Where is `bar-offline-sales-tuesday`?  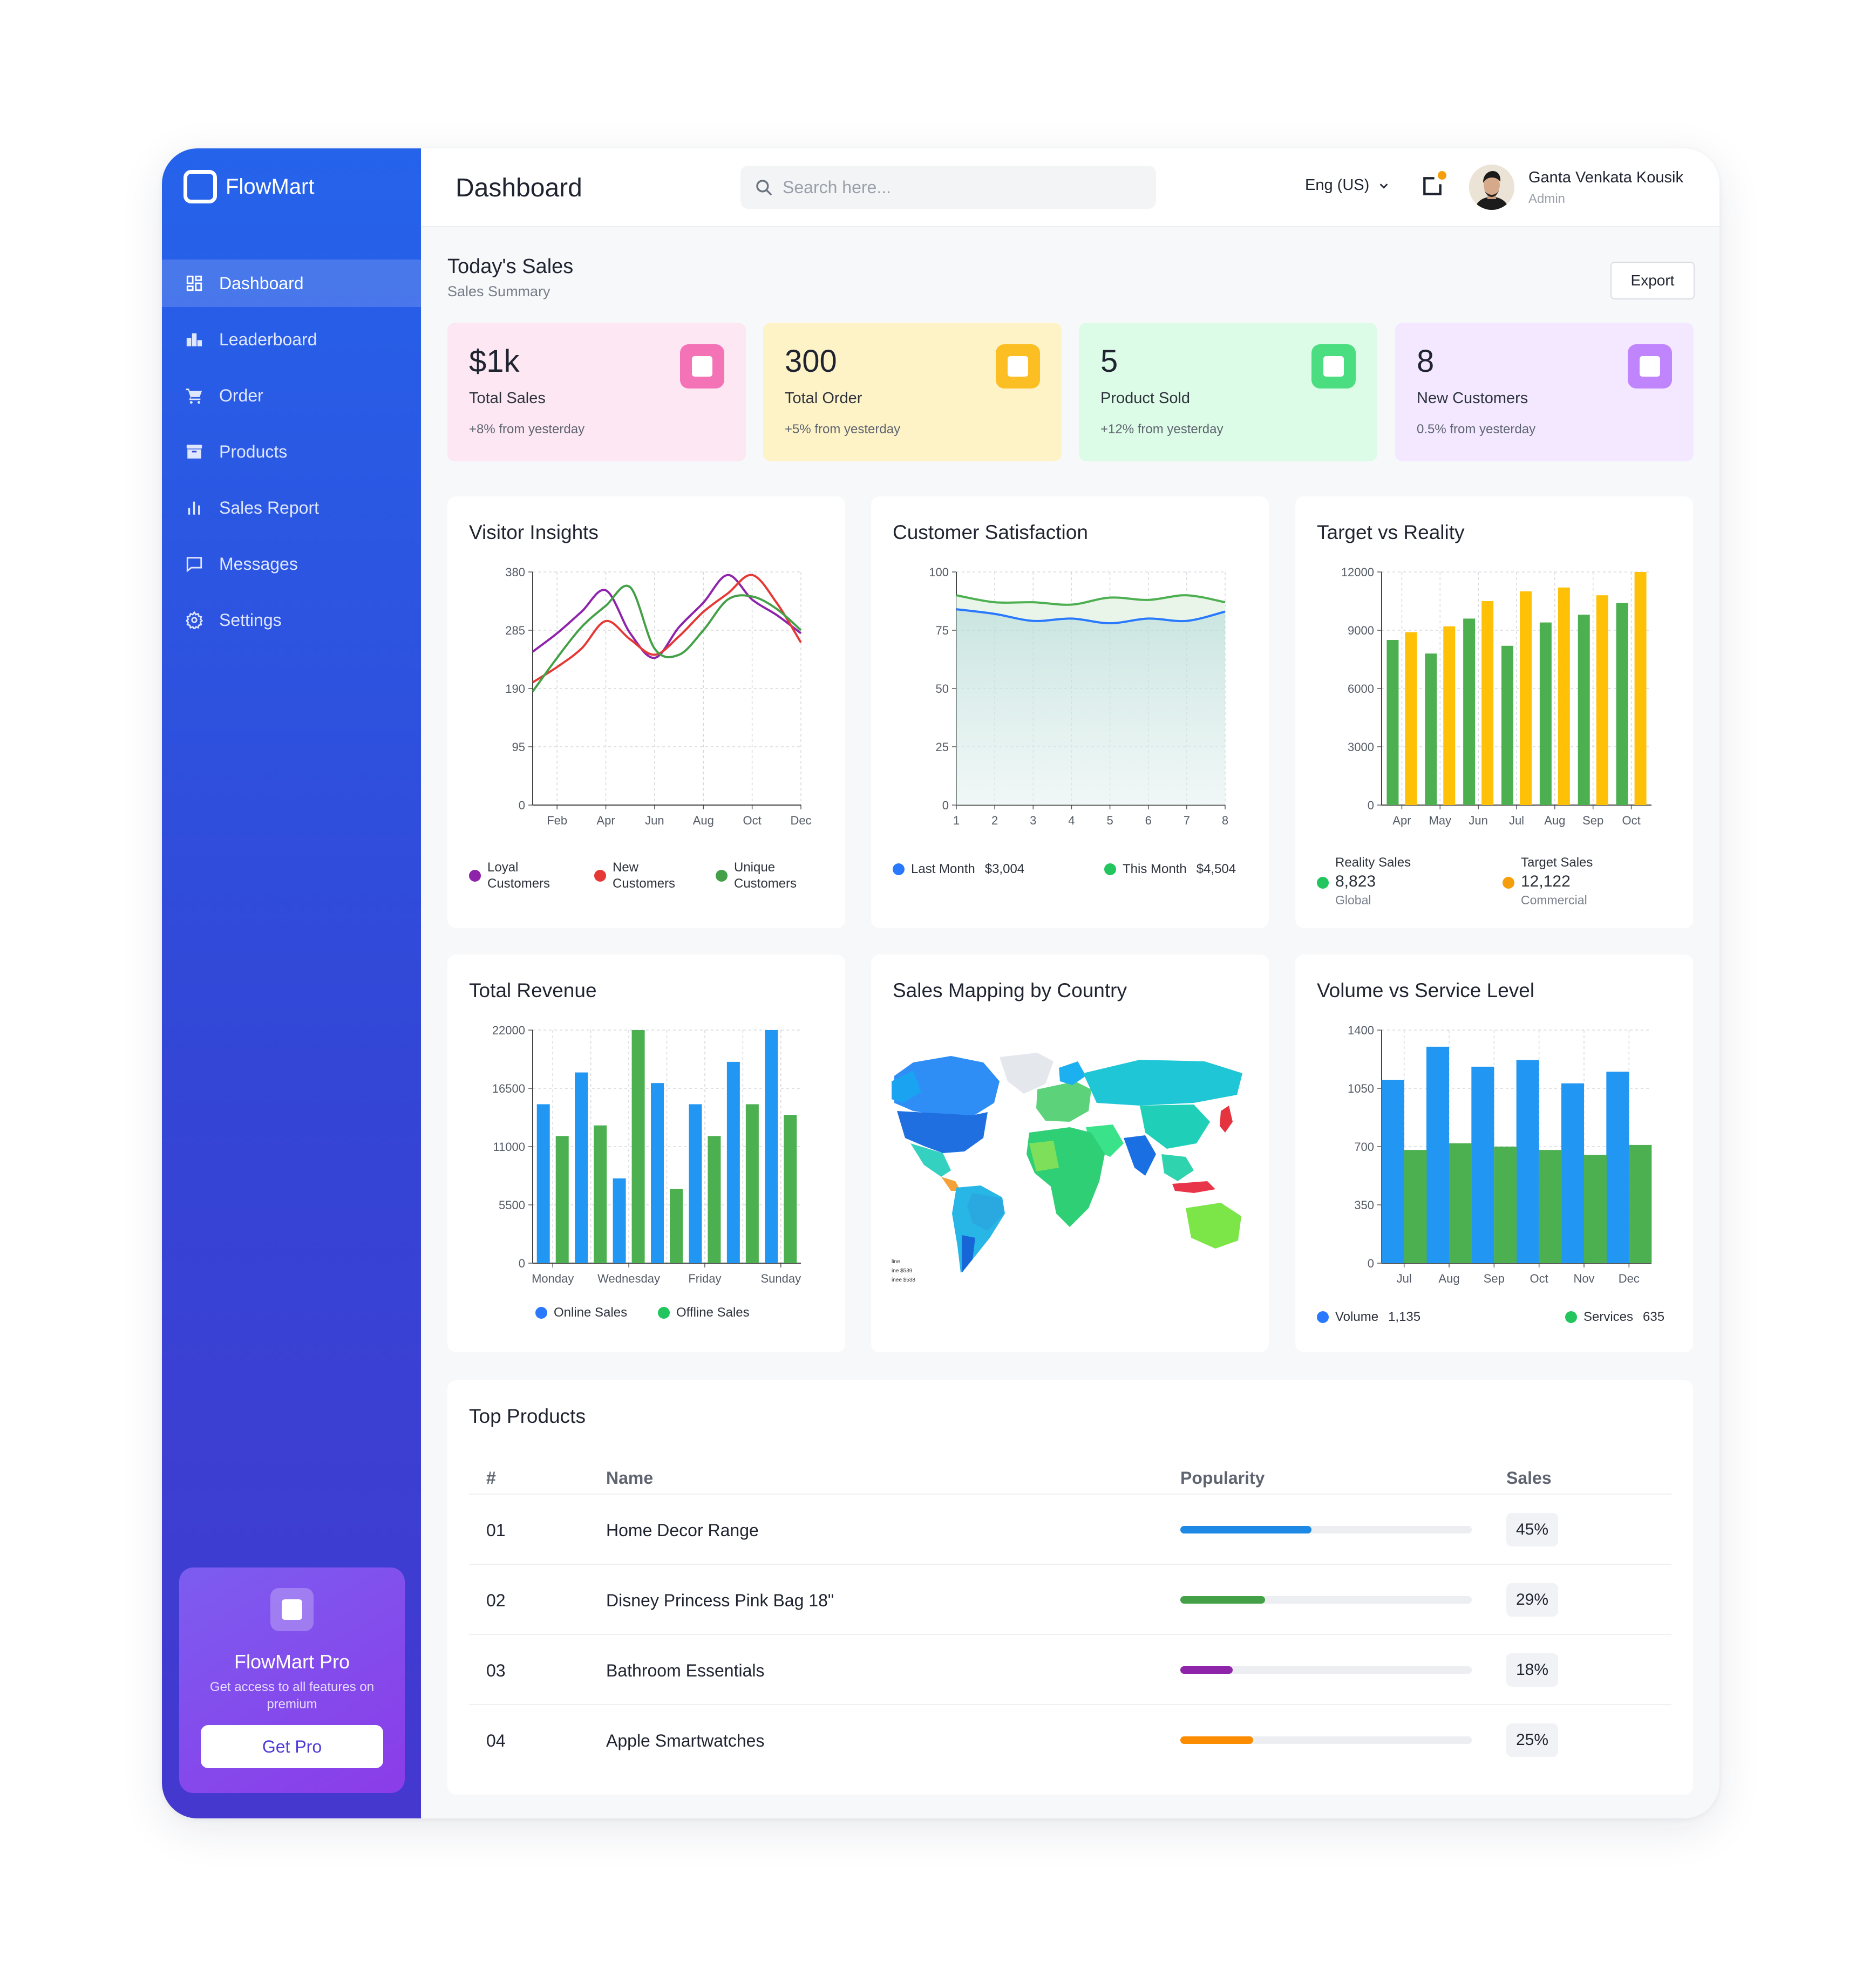
bar-offline-sales-tuesday is located at coordinates (600, 1194).